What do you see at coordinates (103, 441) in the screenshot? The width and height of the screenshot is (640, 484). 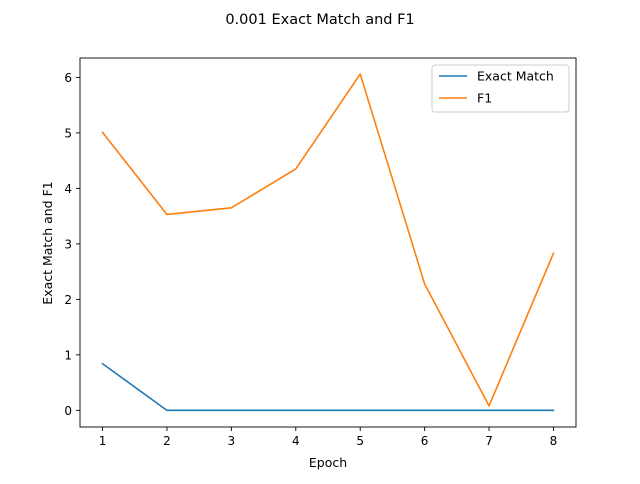 I see `x-tick-label: 1` at bounding box center [103, 441].